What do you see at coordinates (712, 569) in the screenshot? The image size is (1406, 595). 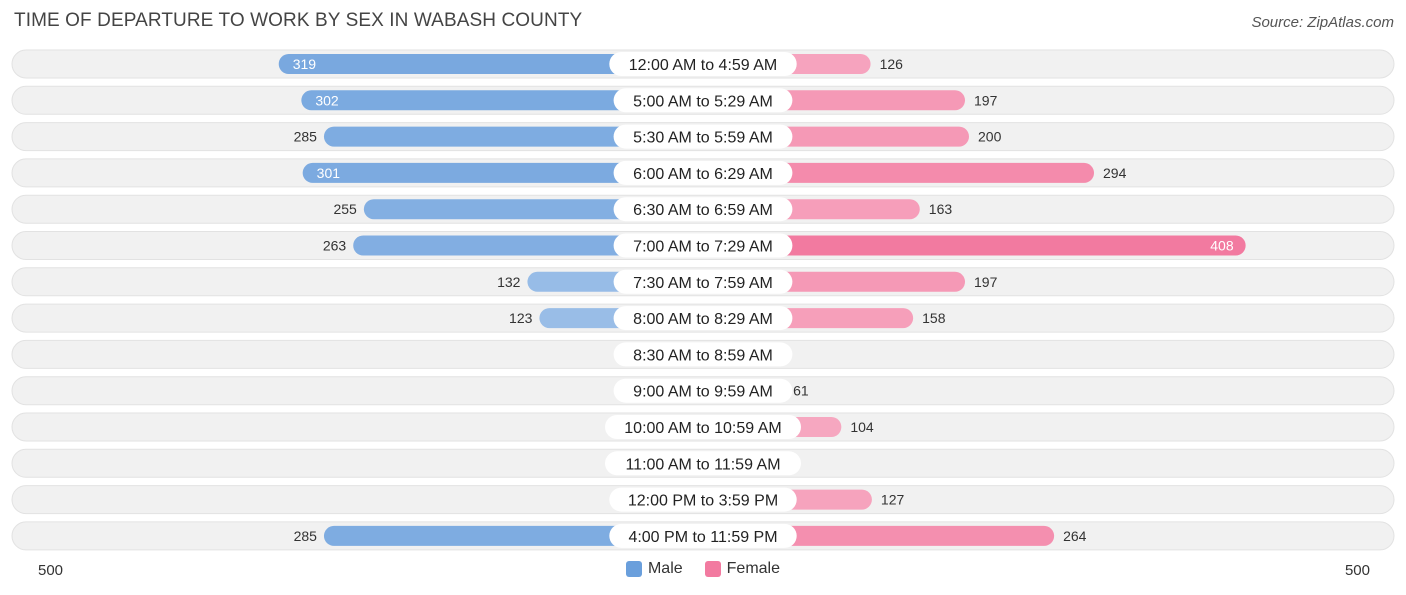 I see `female-swatch` at bounding box center [712, 569].